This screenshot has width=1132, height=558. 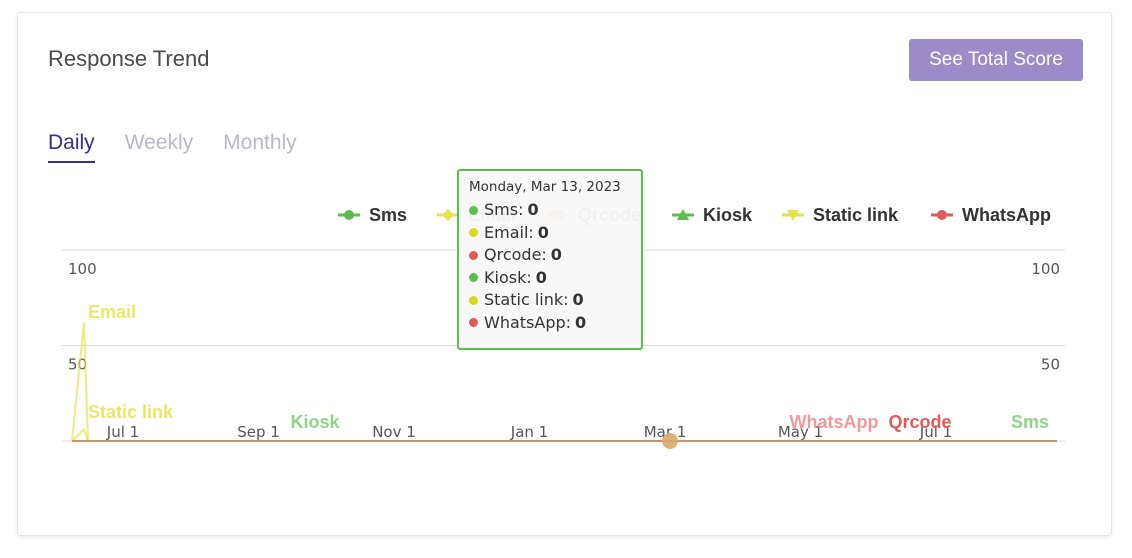 What do you see at coordinates (526, 299) in the screenshot?
I see `tooltip-series-name: Static link:` at bounding box center [526, 299].